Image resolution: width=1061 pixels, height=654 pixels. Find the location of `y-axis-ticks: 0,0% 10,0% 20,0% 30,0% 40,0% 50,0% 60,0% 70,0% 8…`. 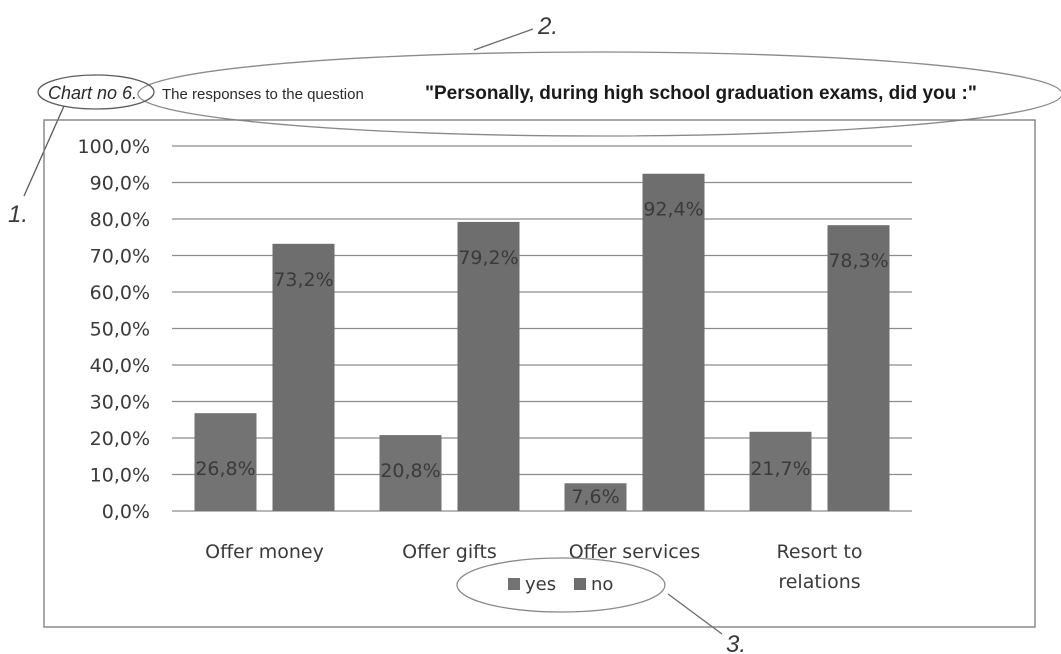

y-axis-ticks: 0,0% 10,0% 20,0% 30,0% 40,0% 50,0% 60,0% 70,0% 8… is located at coordinates (114, 329).